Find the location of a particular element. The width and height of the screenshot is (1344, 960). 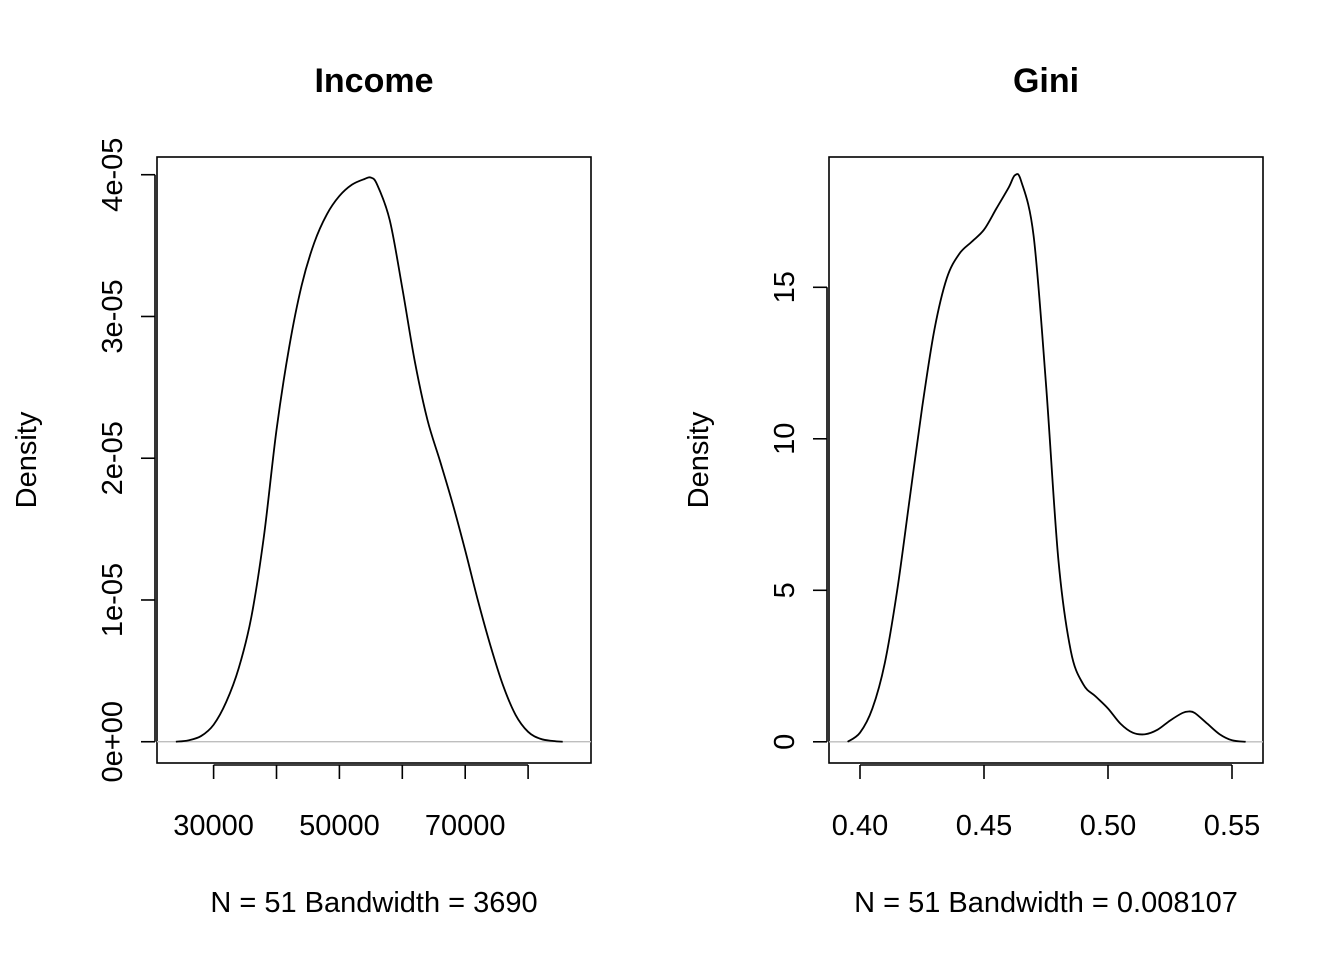

chart-title: Gini is located at coordinates (1046, 81).